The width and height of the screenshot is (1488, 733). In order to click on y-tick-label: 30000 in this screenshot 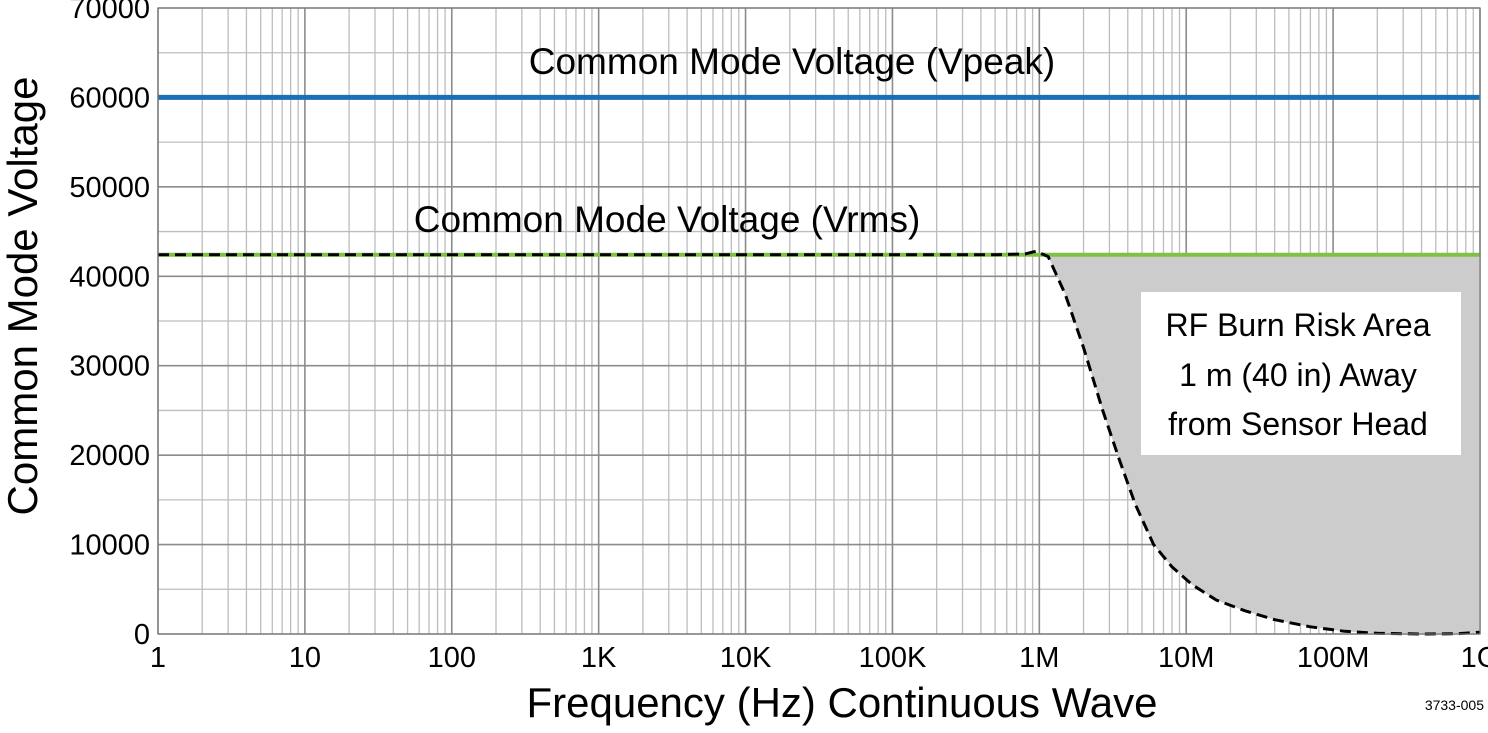, I will do `click(109, 367)`.